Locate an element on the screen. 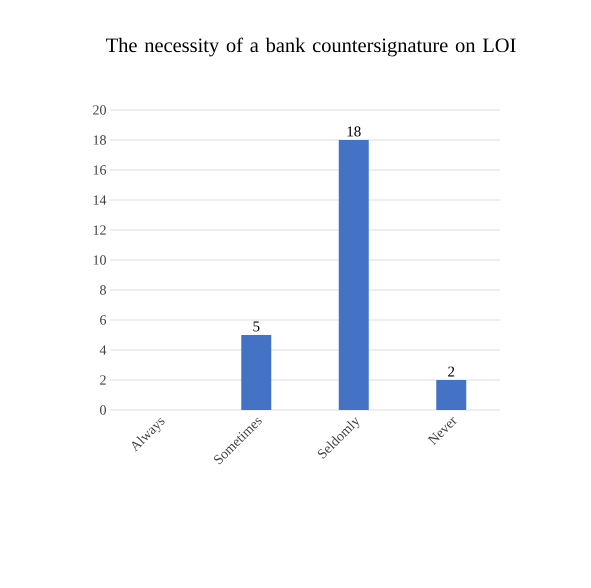 The height and width of the screenshot is (588, 591). data-label: 18 is located at coordinates (354, 131).